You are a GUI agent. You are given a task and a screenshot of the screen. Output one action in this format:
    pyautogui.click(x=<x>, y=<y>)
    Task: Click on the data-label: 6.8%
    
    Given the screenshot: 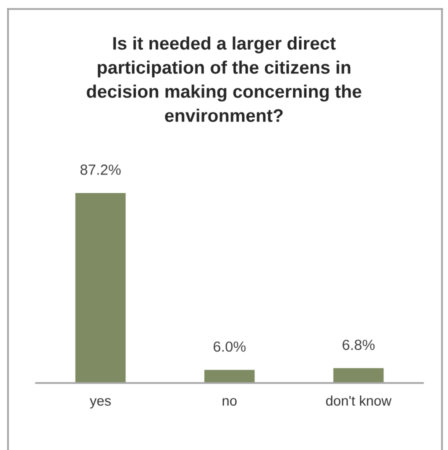 What is the action you would take?
    pyautogui.click(x=358, y=345)
    